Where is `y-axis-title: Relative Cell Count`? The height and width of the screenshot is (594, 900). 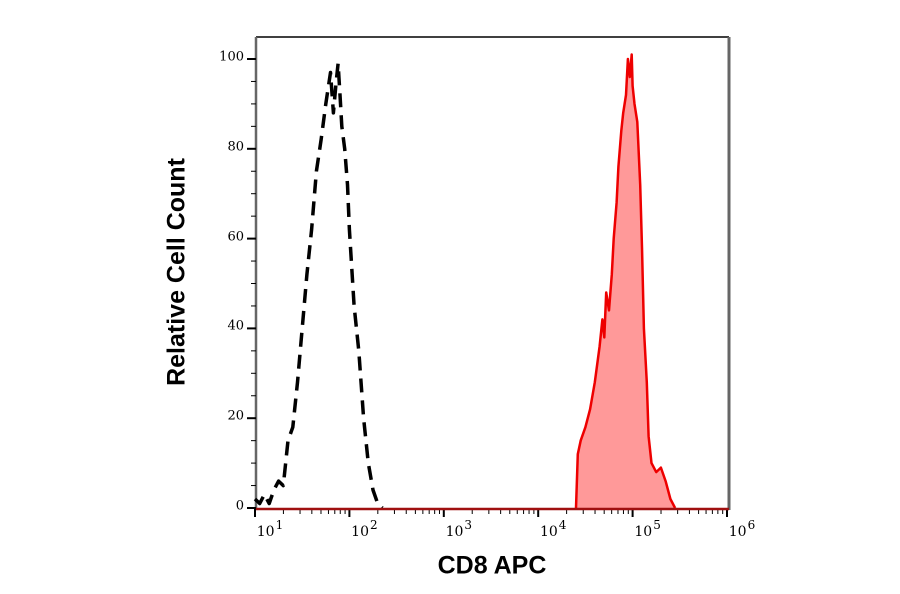 y-axis-title: Relative Cell Count is located at coordinates (176, 272).